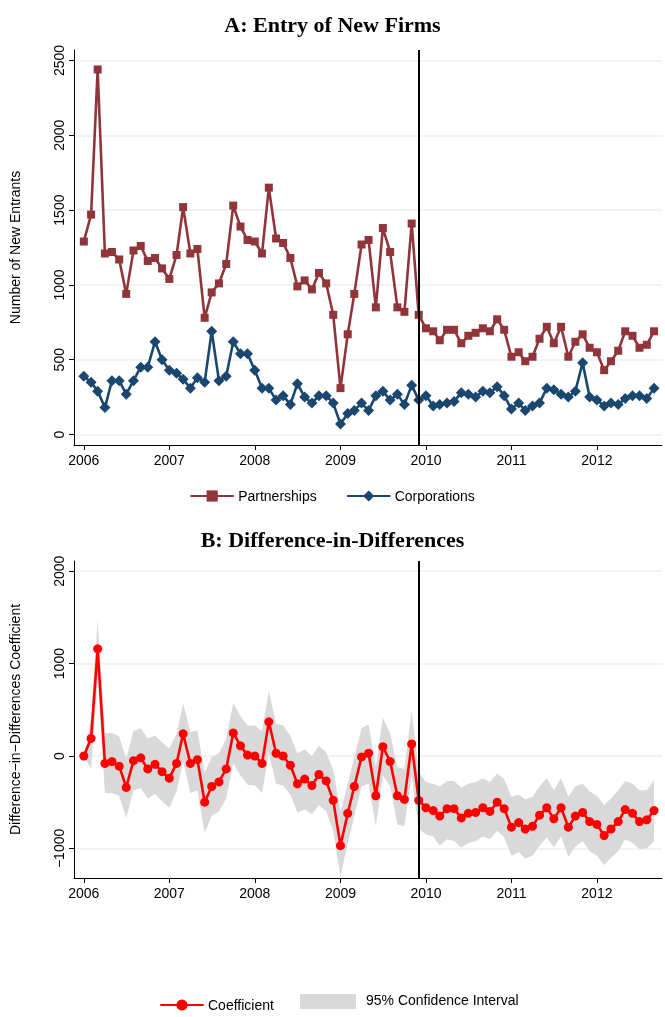 The image size is (665, 1017). Describe the element at coordinates (59, 210) in the screenshot. I see `y-tick-label: 1500` at that location.